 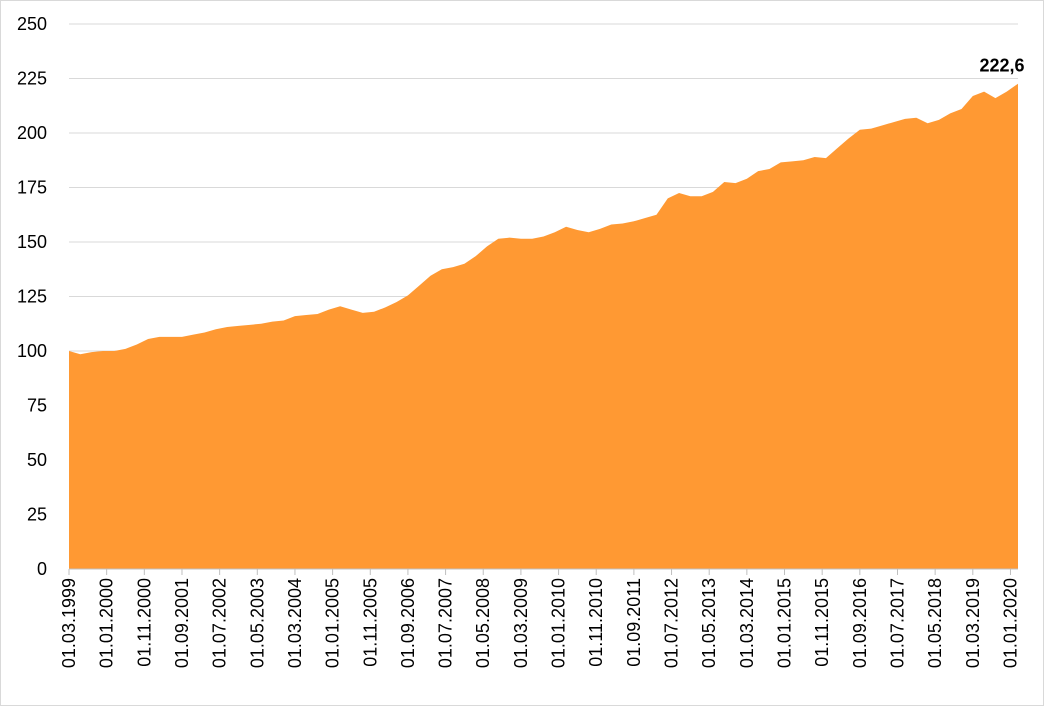 What do you see at coordinates (408, 623) in the screenshot?
I see `x-tick-label: 01.09.2006` at bounding box center [408, 623].